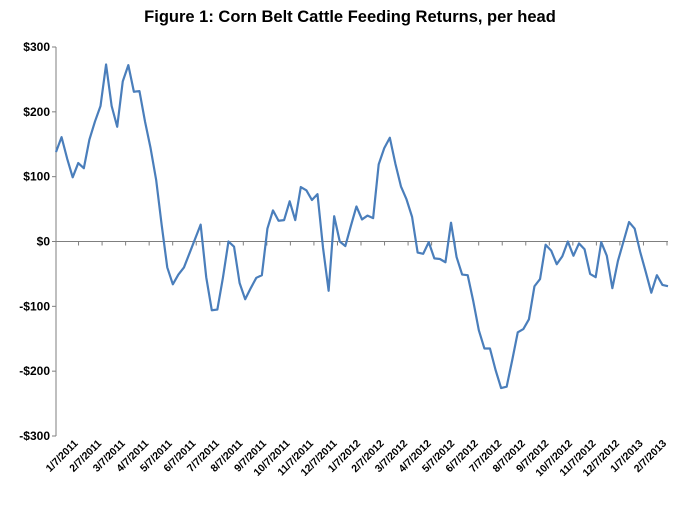  Describe the element at coordinates (34, 436) in the screenshot. I see `y-tick-label: -$300` at that location.